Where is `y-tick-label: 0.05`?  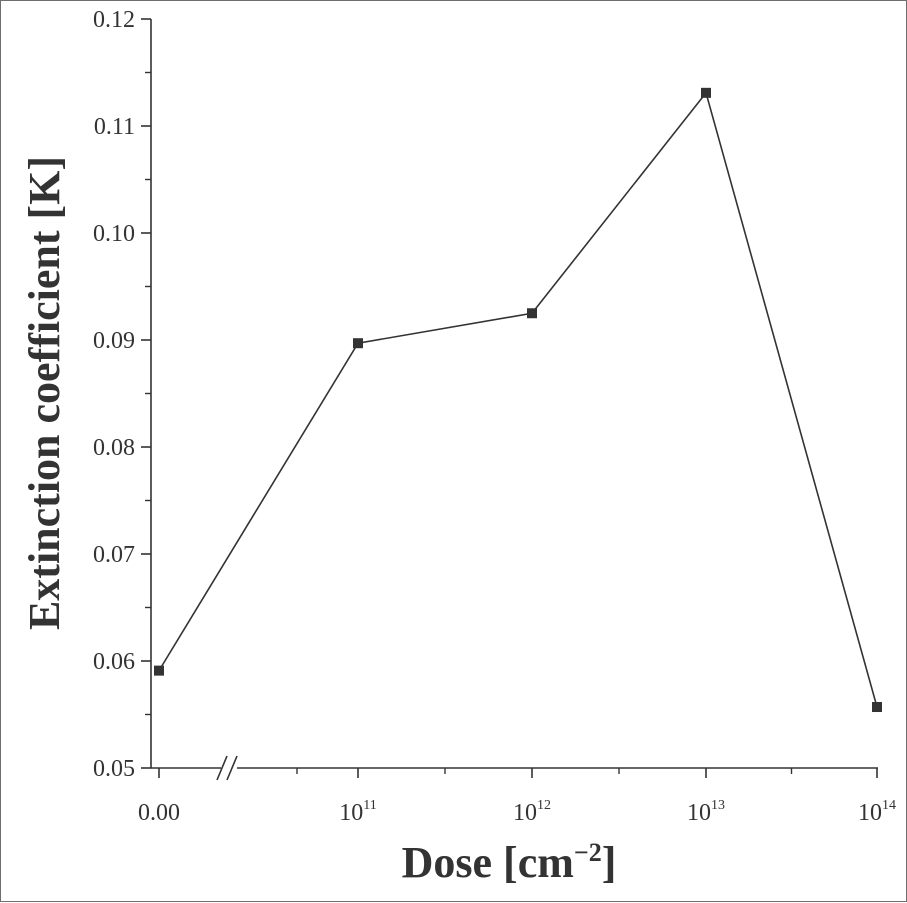
y-tick-label: 0.05 is located at coordinates (114, 769).